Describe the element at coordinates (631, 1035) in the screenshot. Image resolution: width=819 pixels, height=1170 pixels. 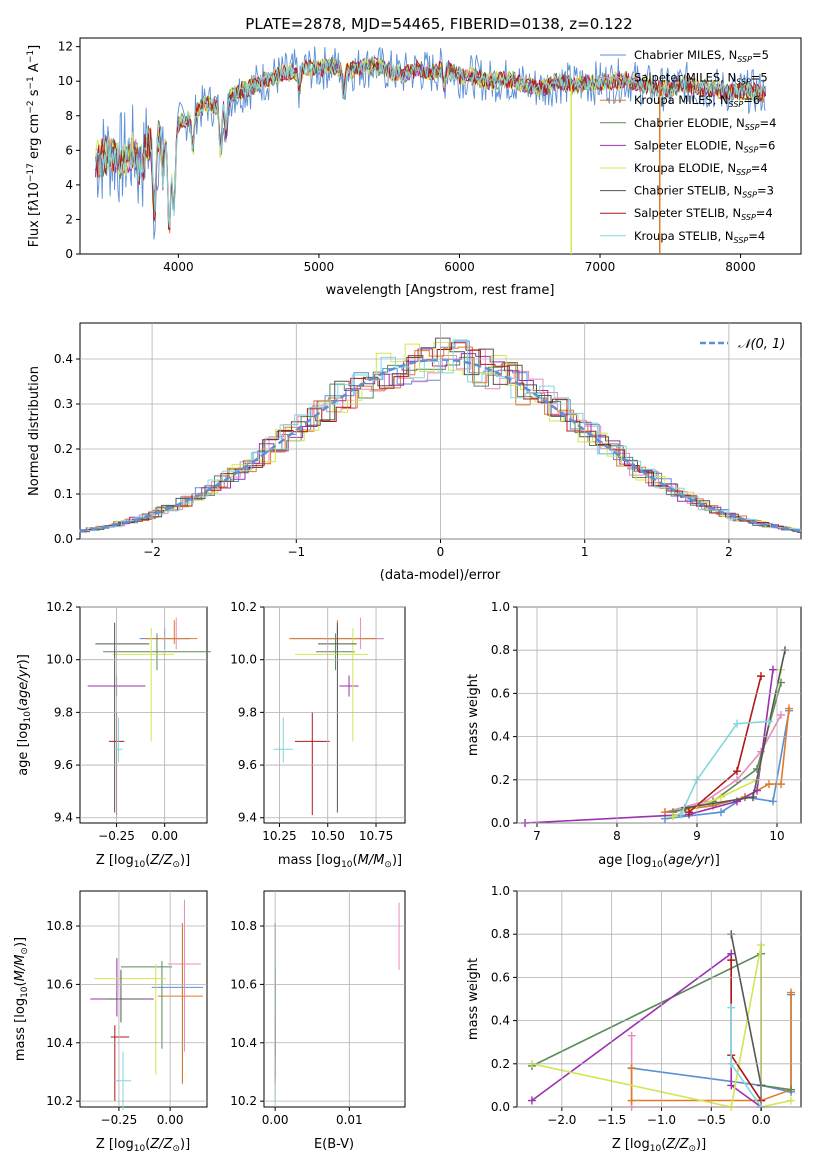
I see `weight-vs-z-point-salpeter-miles` at that location.